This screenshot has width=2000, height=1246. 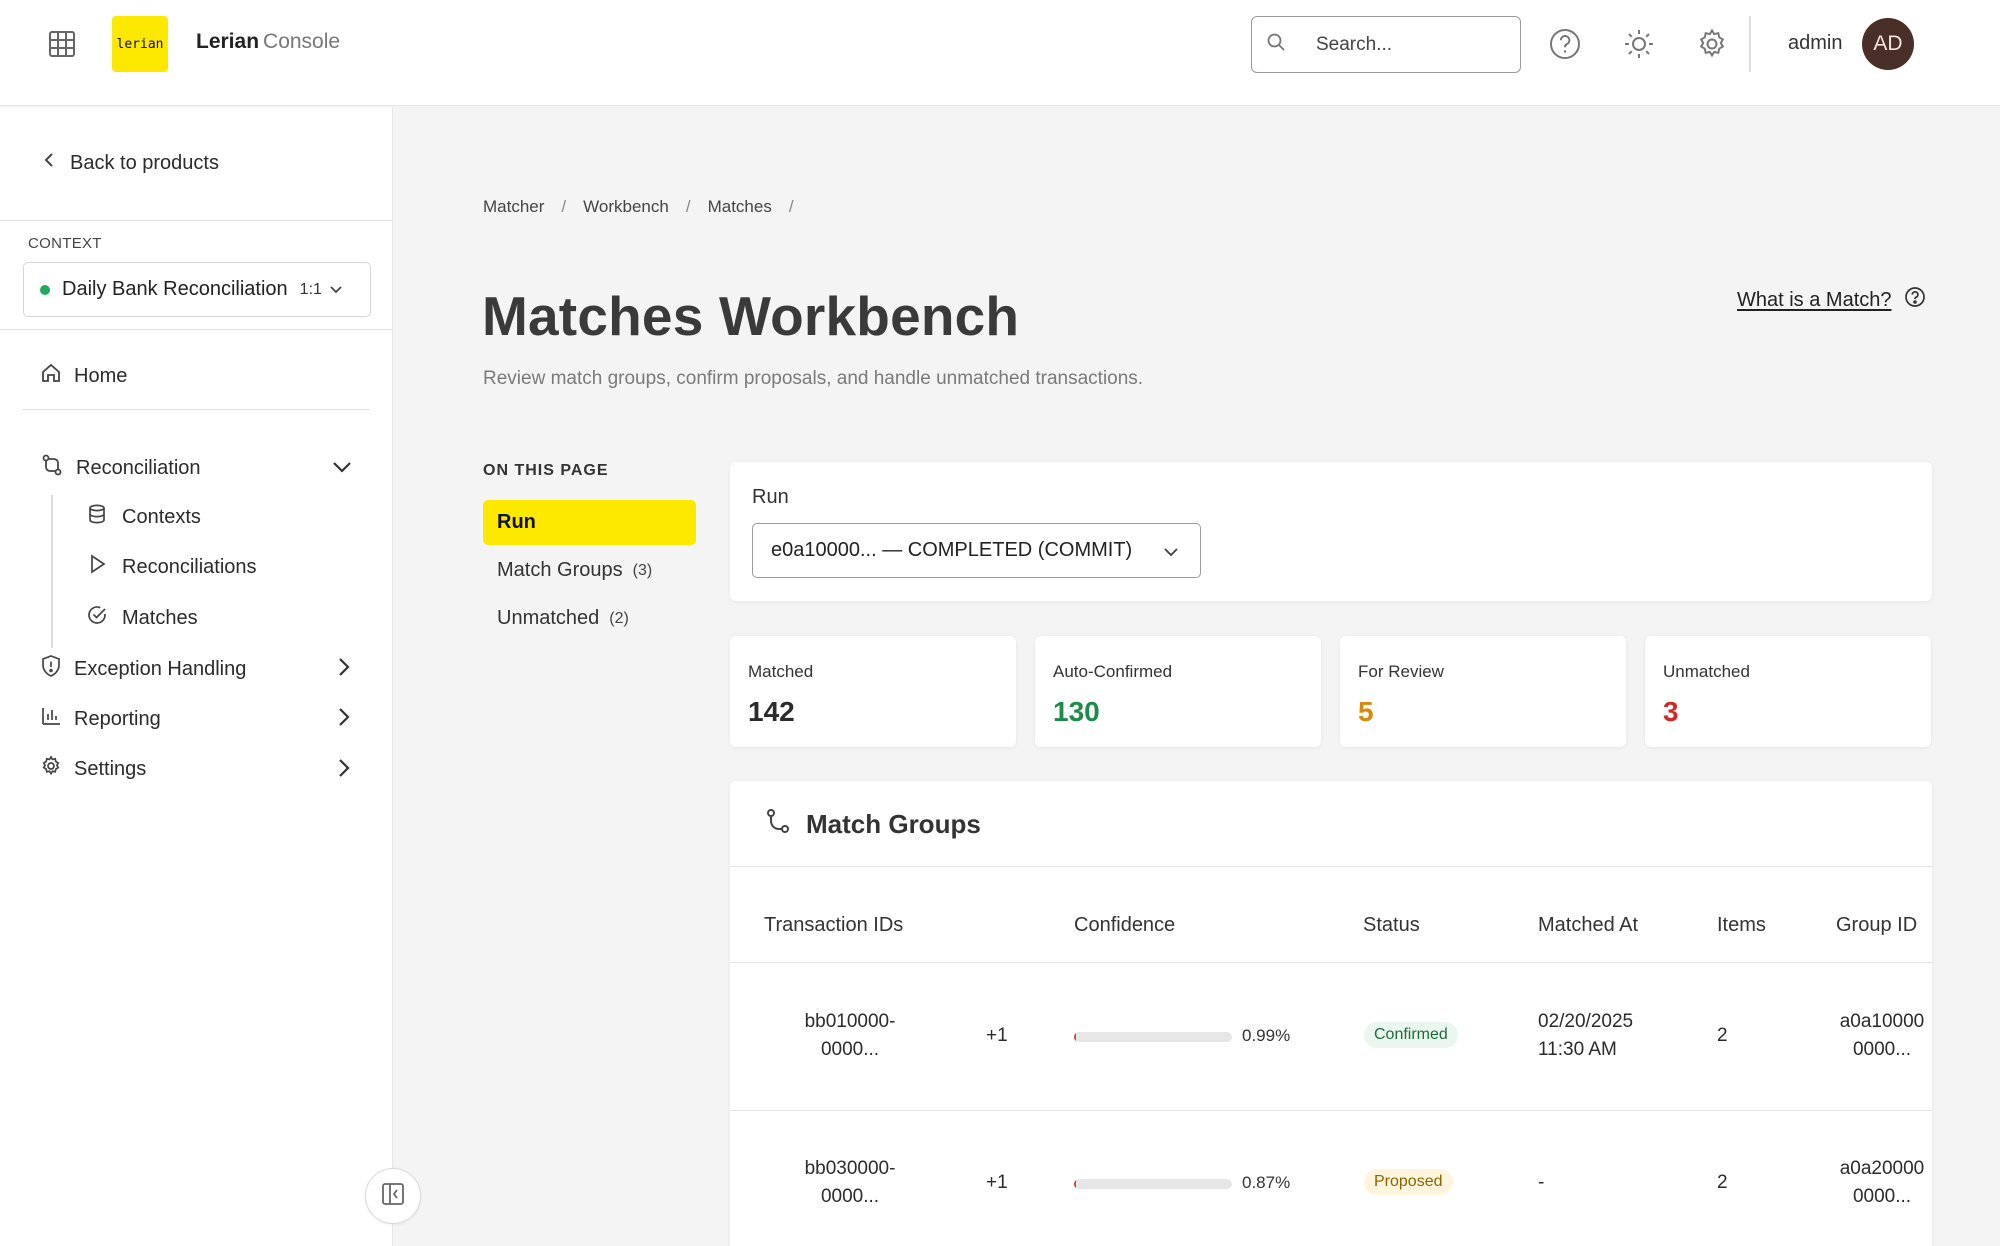 I want to click on stat-label: Matched, so click(x=781, y=671).